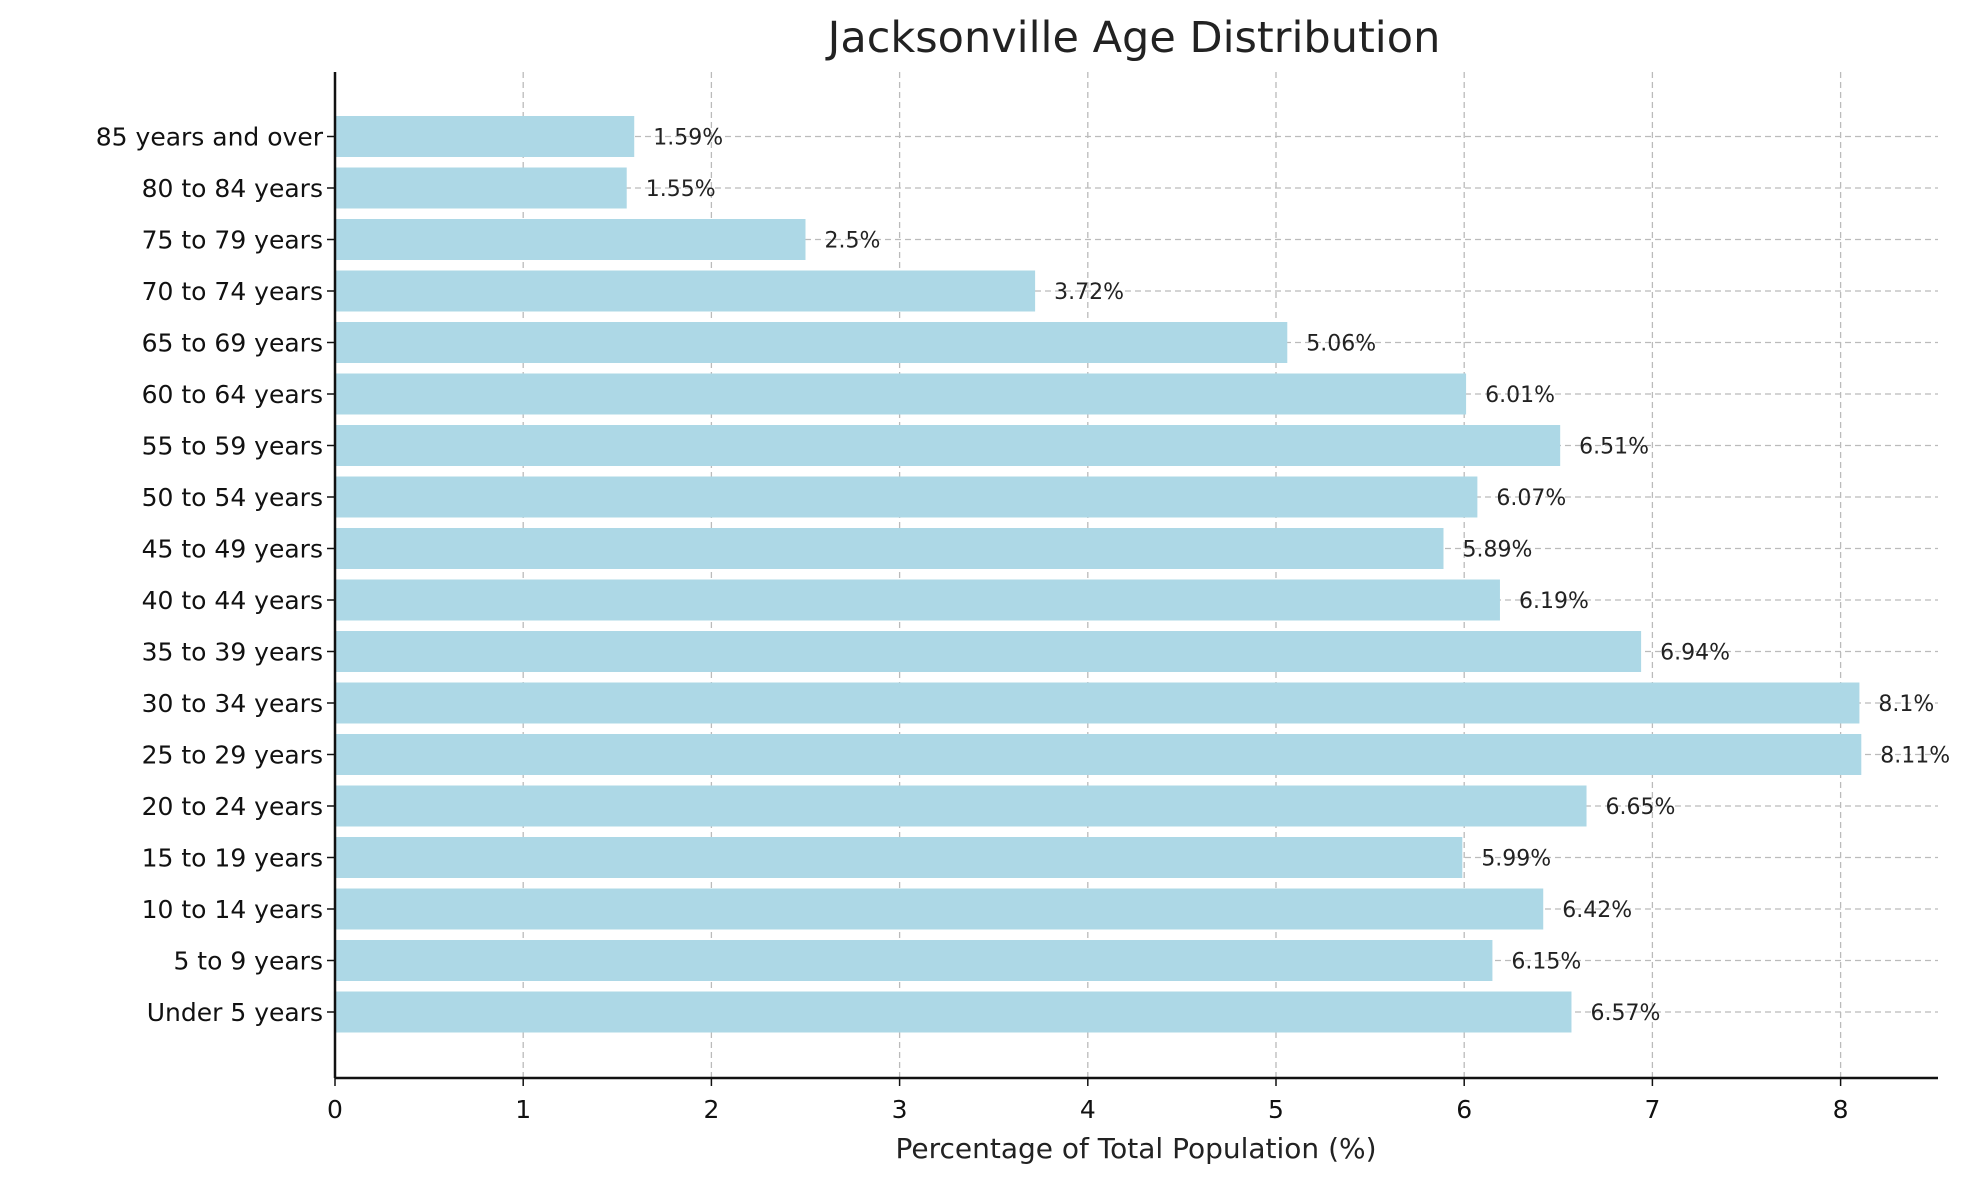  I want to click on x-tick-label: 2, so click(711, 1109).